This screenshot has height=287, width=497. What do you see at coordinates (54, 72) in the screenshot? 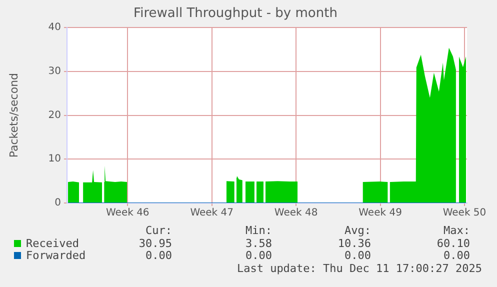
I see `y-tick-label: 30` at bounding box center [54, 72].